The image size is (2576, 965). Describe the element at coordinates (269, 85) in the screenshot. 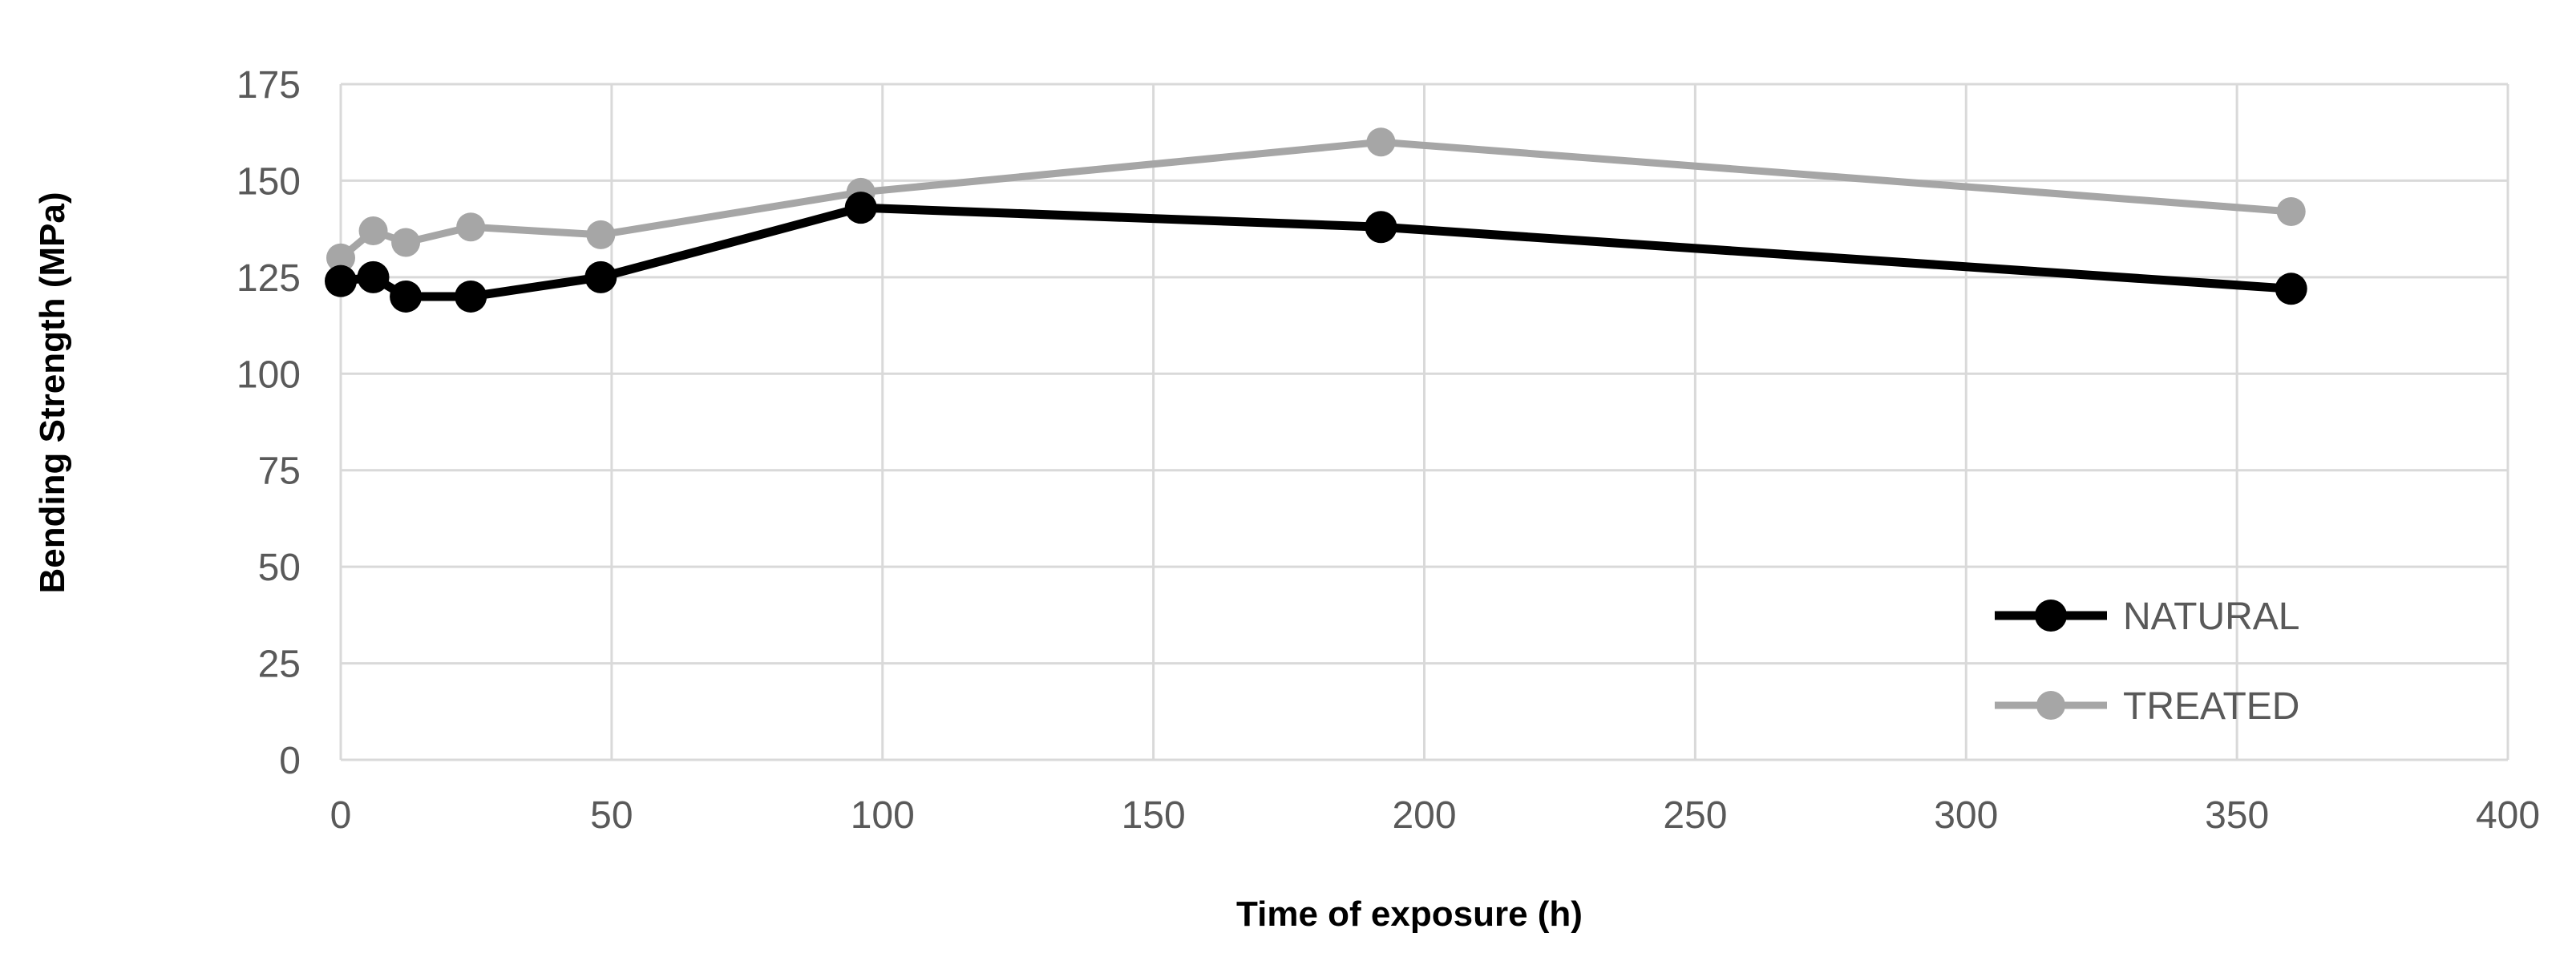

I see `y-tick-label: 175` at that location.